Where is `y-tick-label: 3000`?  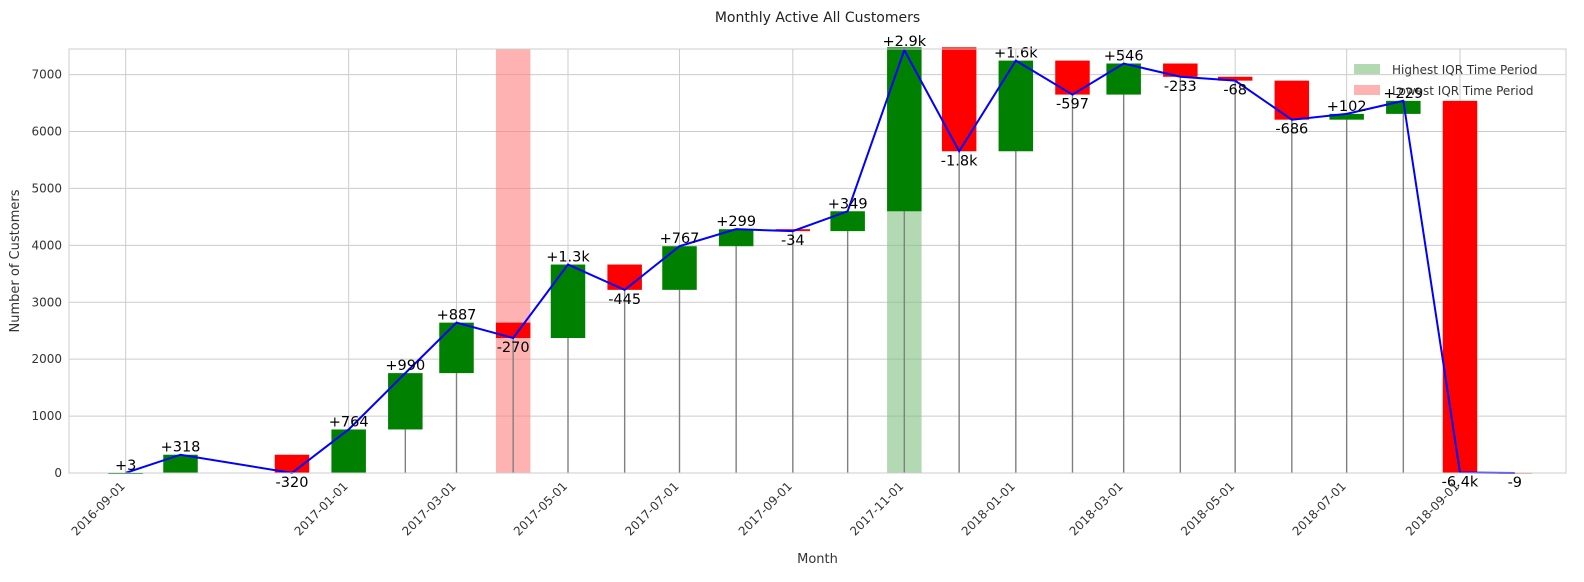 y-tick-label: 3000 is located at coordinates (46, 302).